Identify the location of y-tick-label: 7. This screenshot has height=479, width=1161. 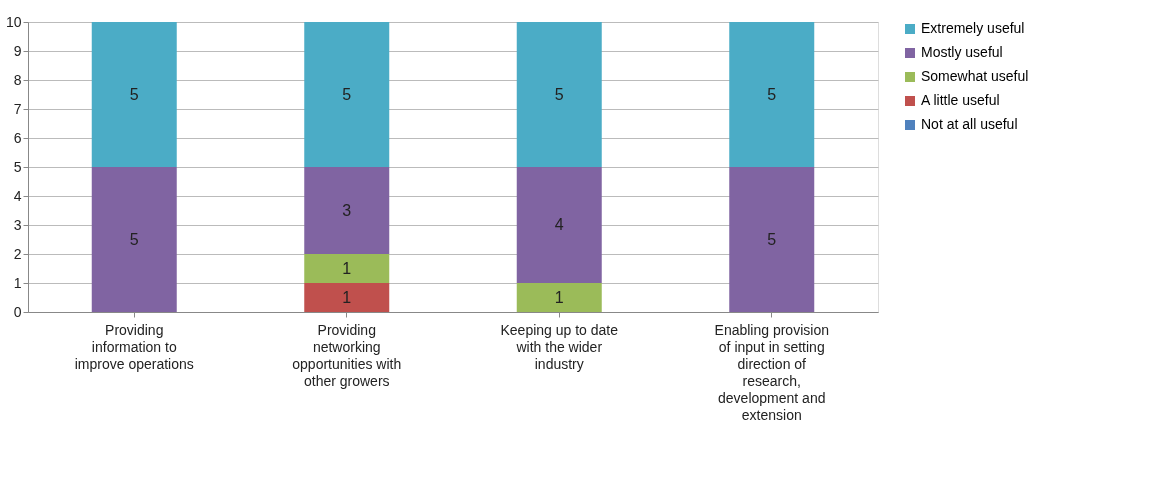
(17, 108).